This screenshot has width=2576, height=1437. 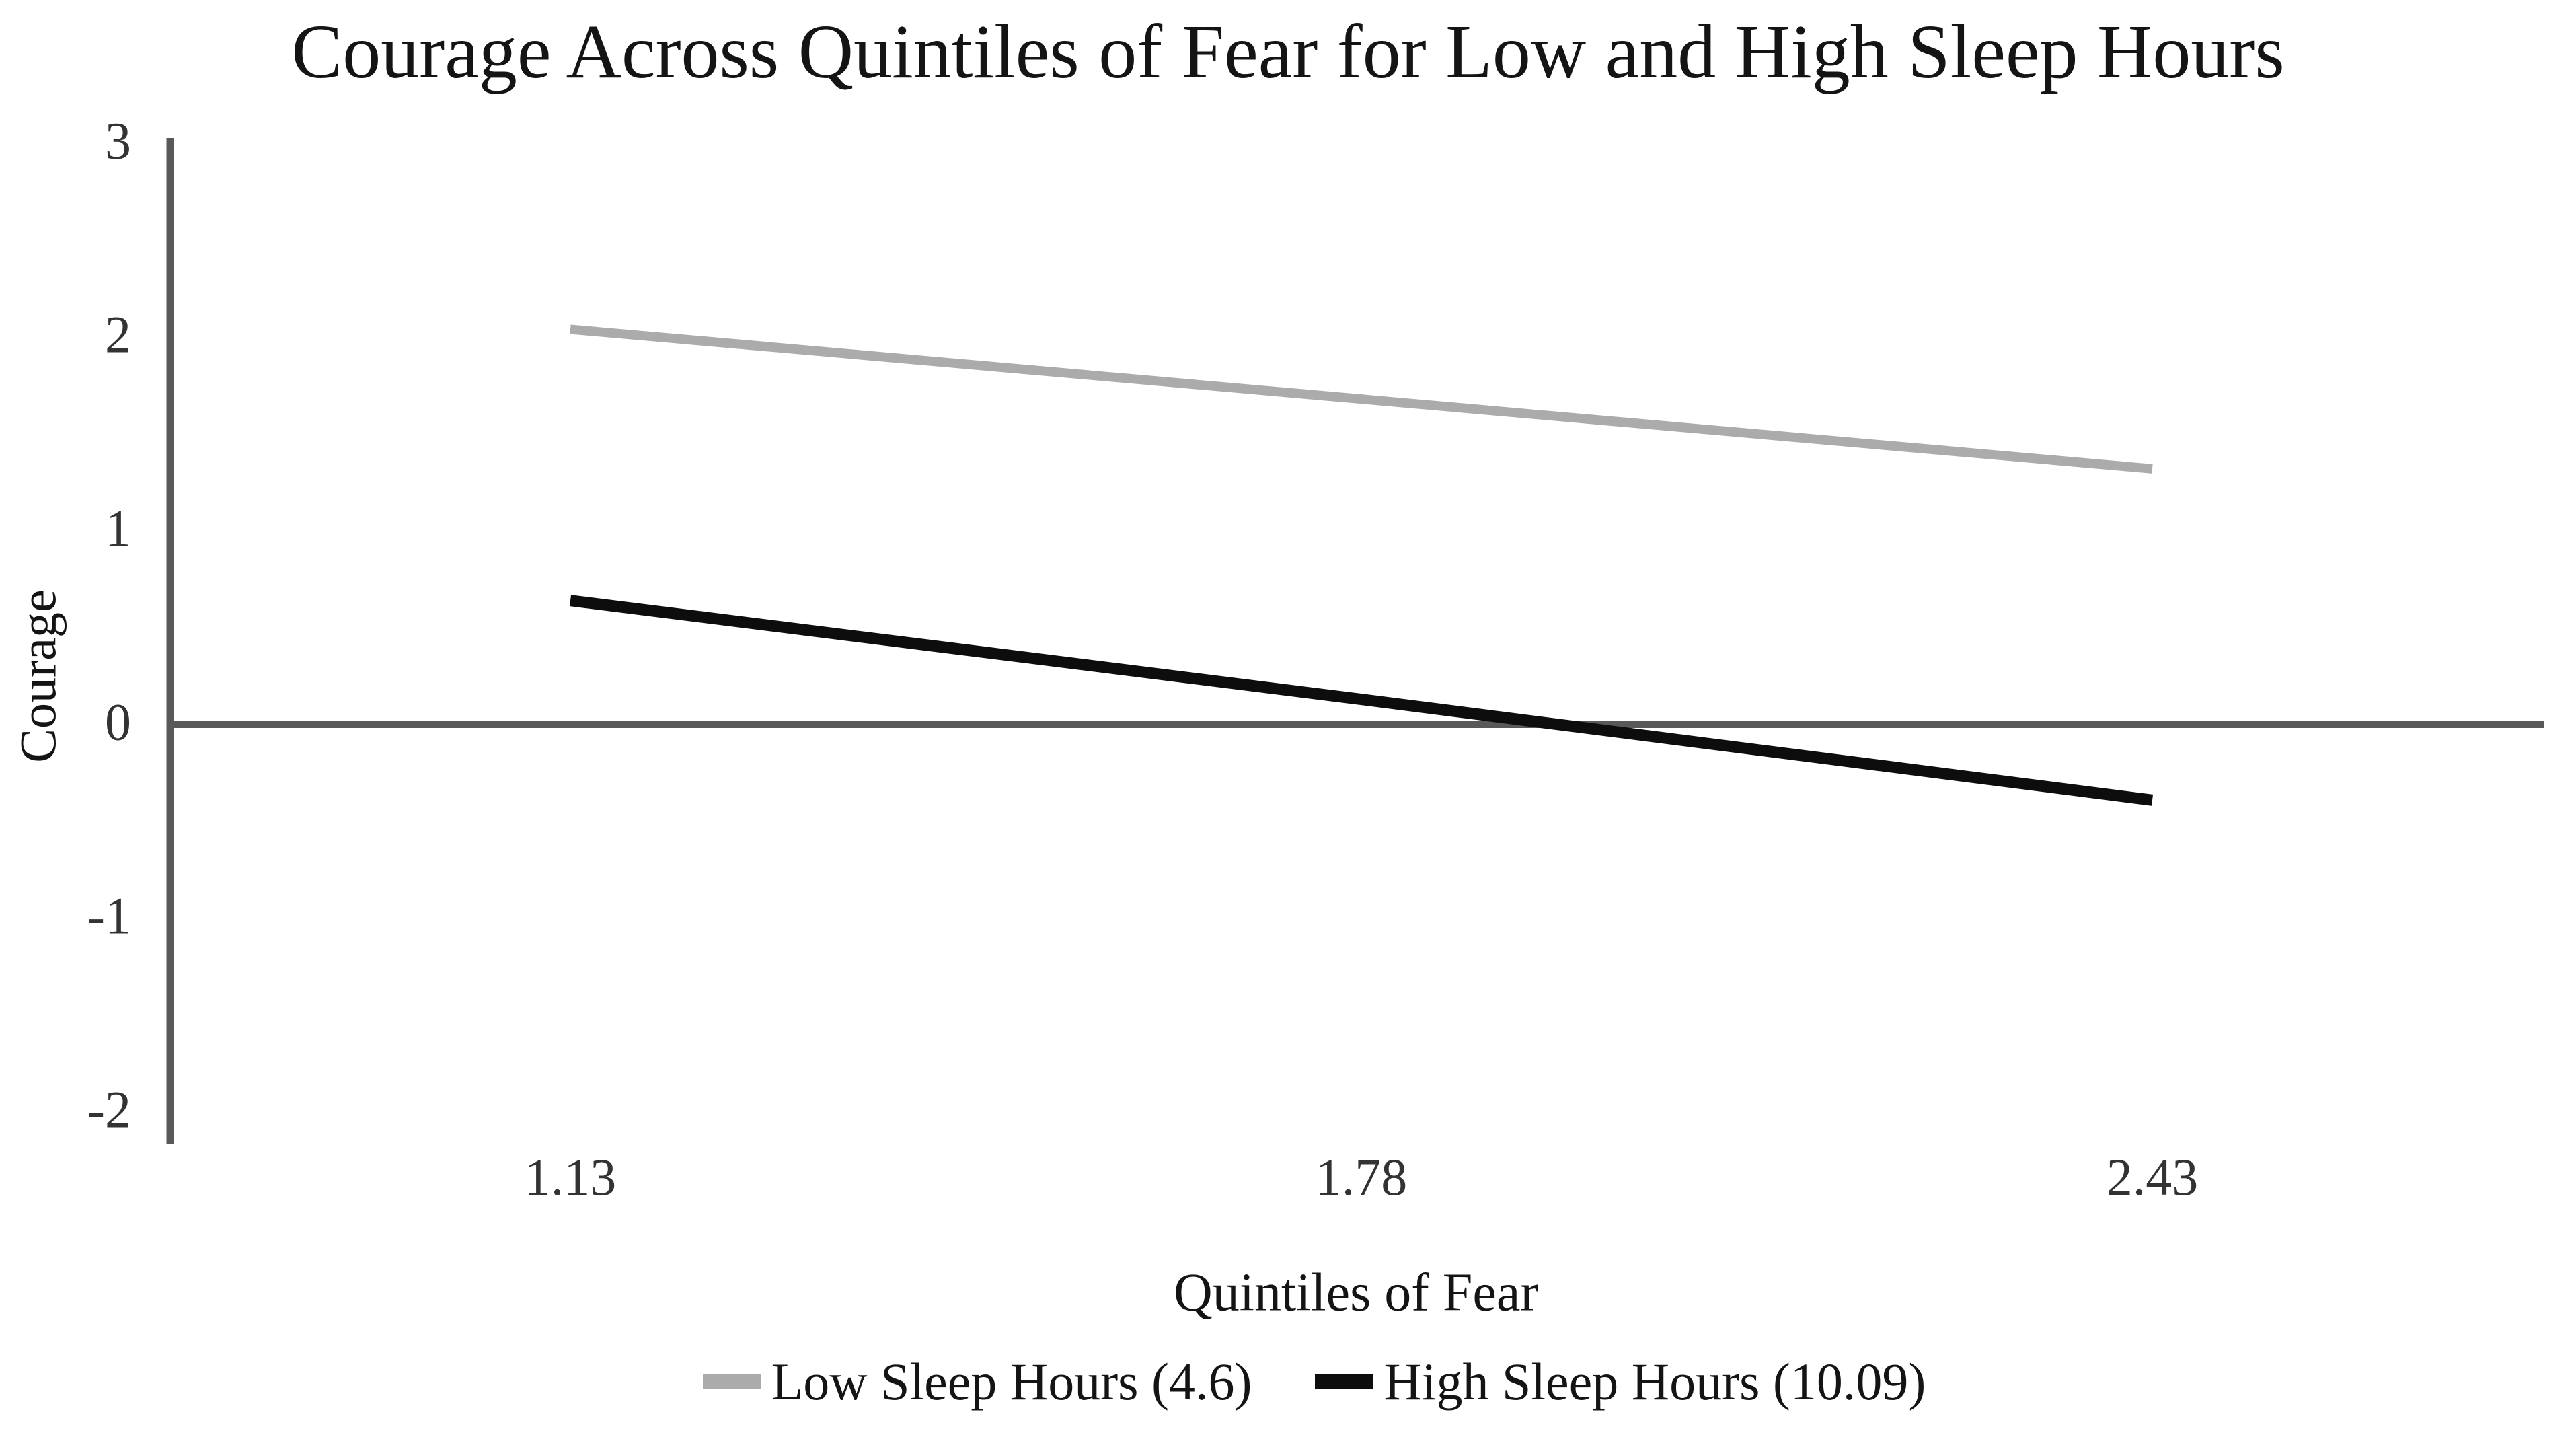 I want to click on y-tick-label: 0, so click(x=118, y=722).